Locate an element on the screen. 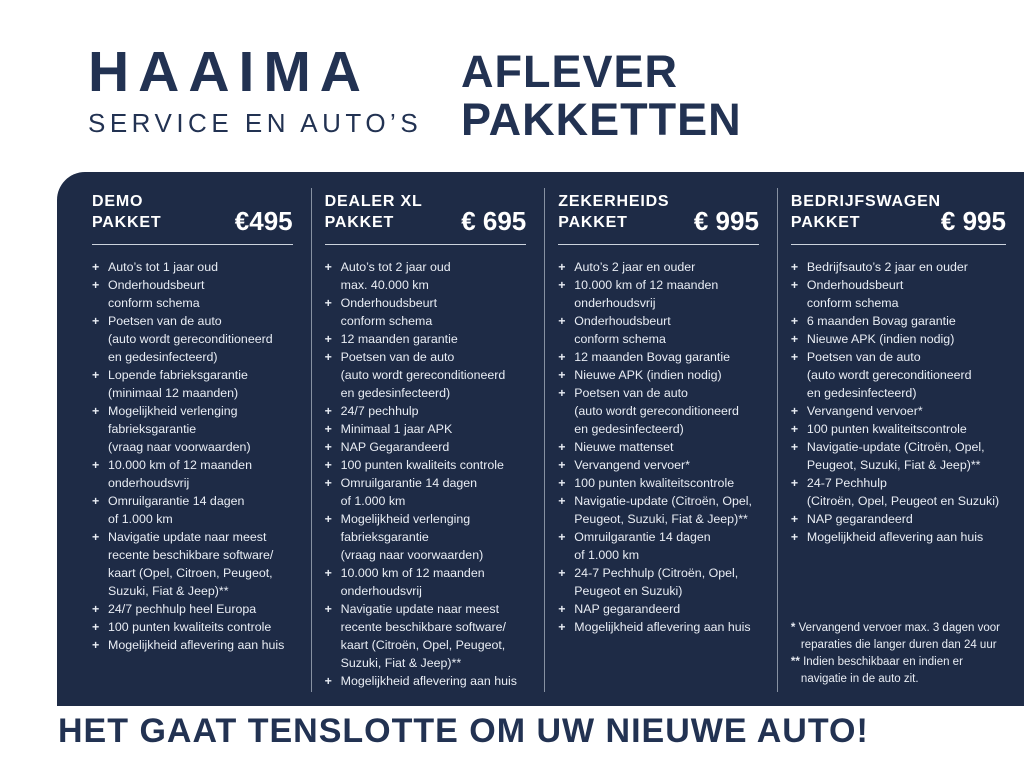 Image resolution: width=1024 pixels, height=768 pixels. feature-item: + Auto’s 2 jaar en ouder is located at coordinates (663, 267).